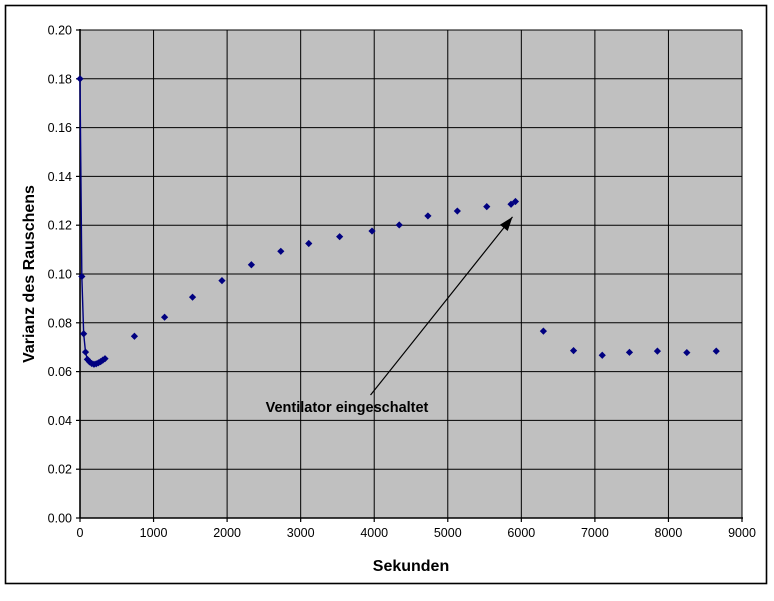 This screenshot has height=601, width=774. Describe the element at coordinates (60, 128) in the screenshot. I see `y-tick-label: 0.16` at that location.